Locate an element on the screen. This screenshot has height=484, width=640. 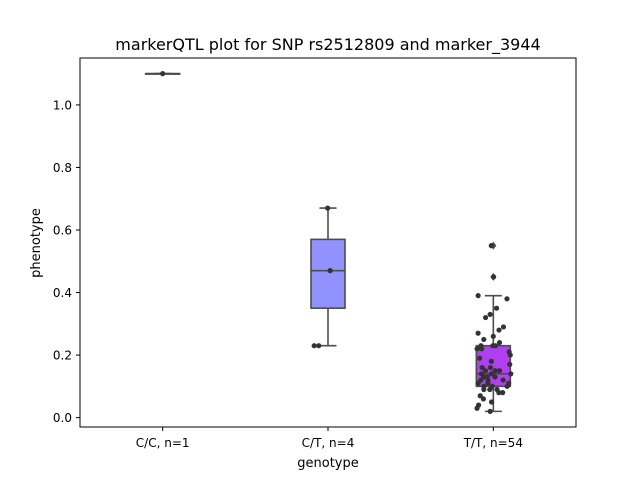
y-tick-label: 1.0 is located at coordinates (62, 105).